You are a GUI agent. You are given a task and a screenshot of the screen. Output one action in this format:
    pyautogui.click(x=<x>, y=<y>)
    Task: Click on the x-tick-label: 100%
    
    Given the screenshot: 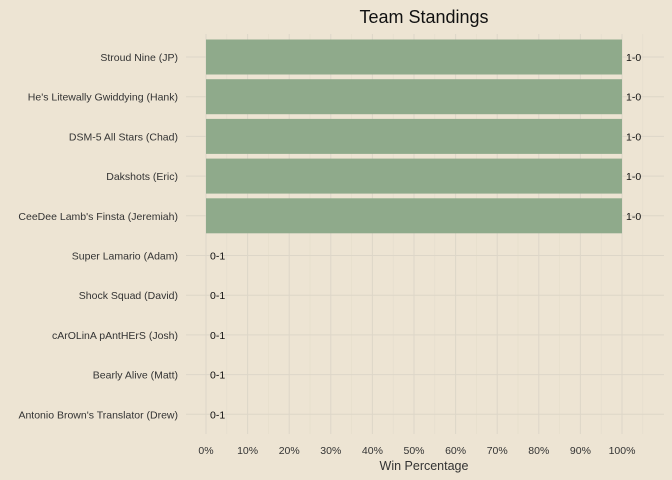 What is the action you would take?
    pyautogui.click(x=622, y=451)
    